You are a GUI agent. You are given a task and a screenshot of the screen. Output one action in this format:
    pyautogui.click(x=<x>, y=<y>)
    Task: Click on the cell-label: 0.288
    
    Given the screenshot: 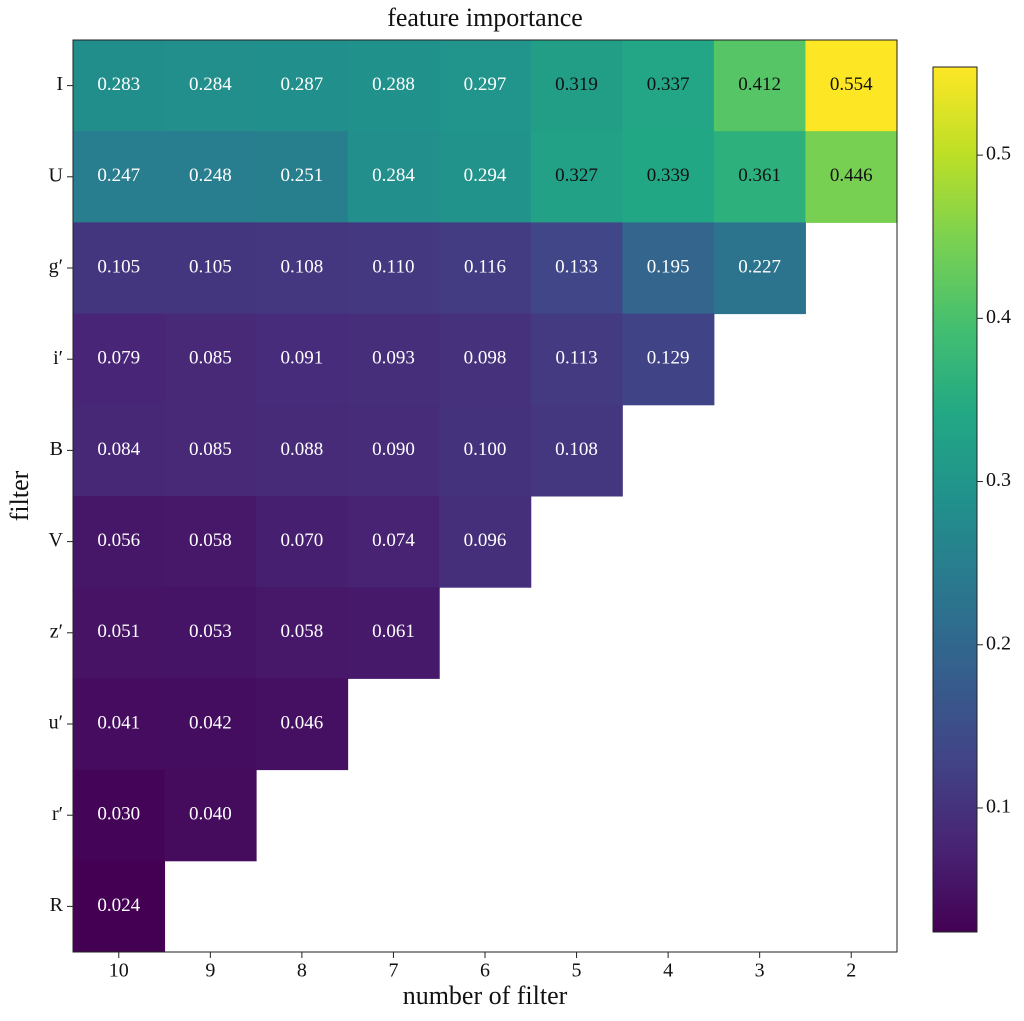 What is the action you would take?
    pyautogui.click(x=393, y=84)
    